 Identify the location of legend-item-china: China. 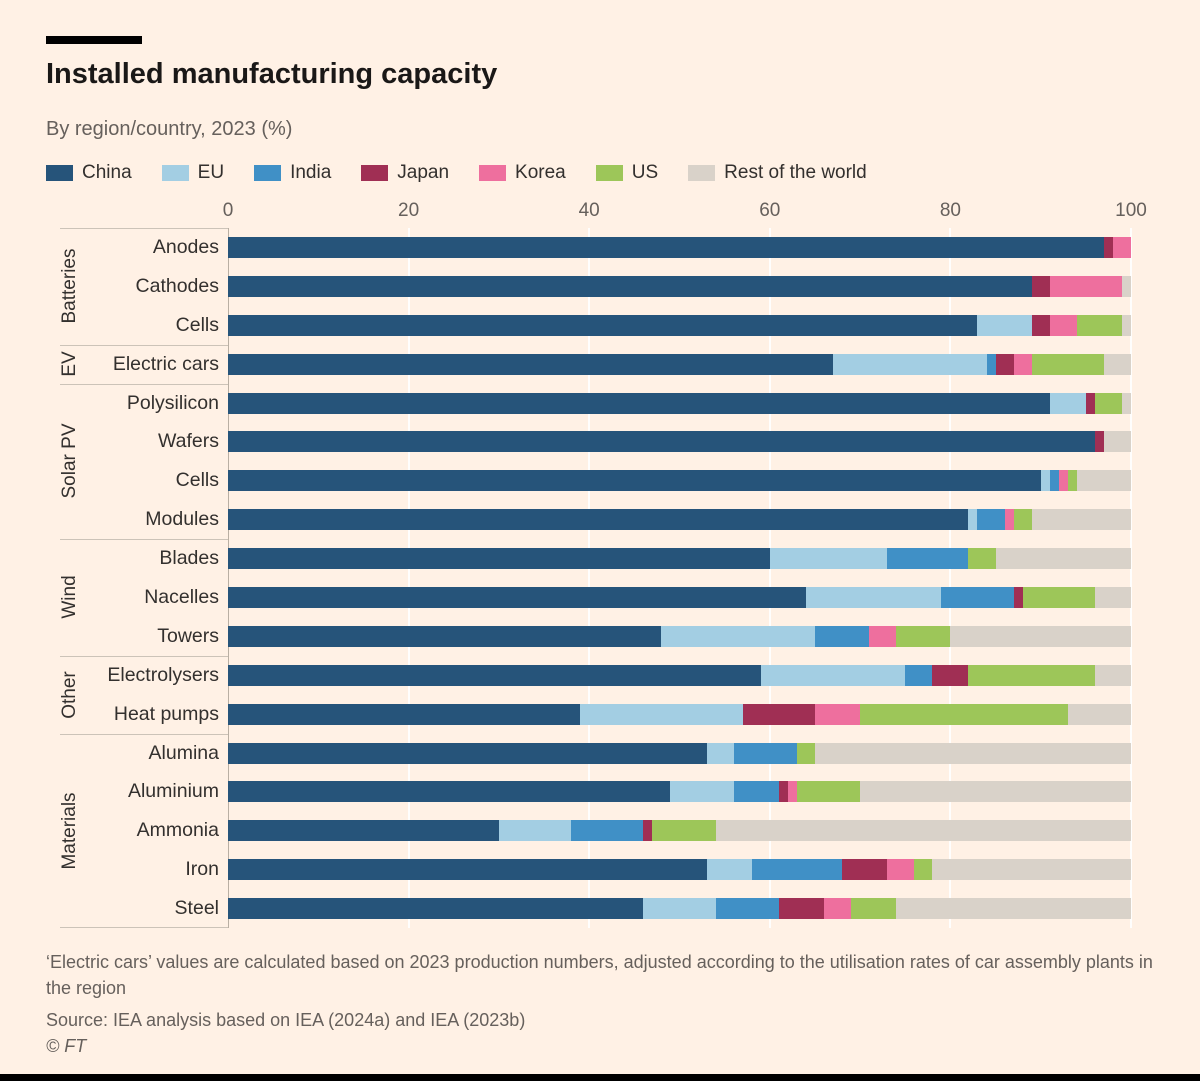
(89, 173).